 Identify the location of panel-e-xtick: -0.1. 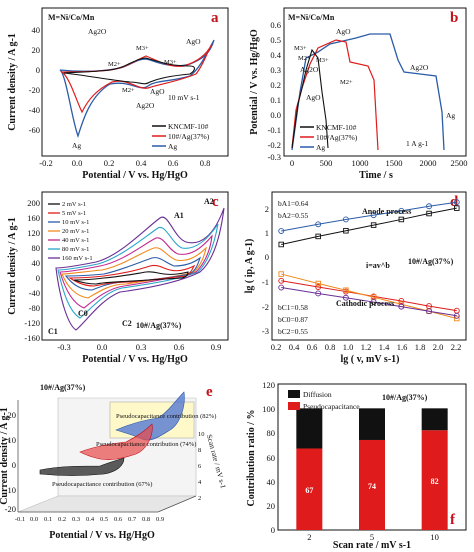
(20, 519).